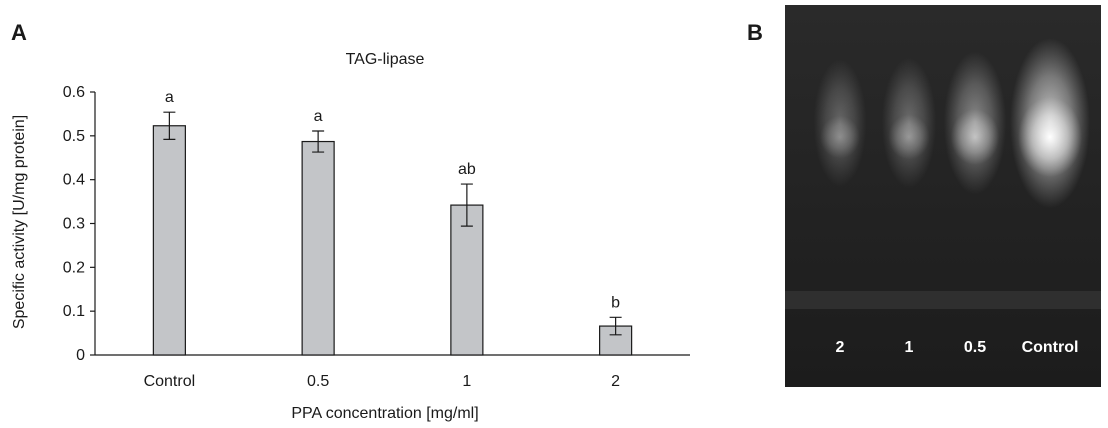  What do you see at coordinates (755, 32) in the screenshot?
I see `panel-b-label: B` at bounding box center [755, 32].